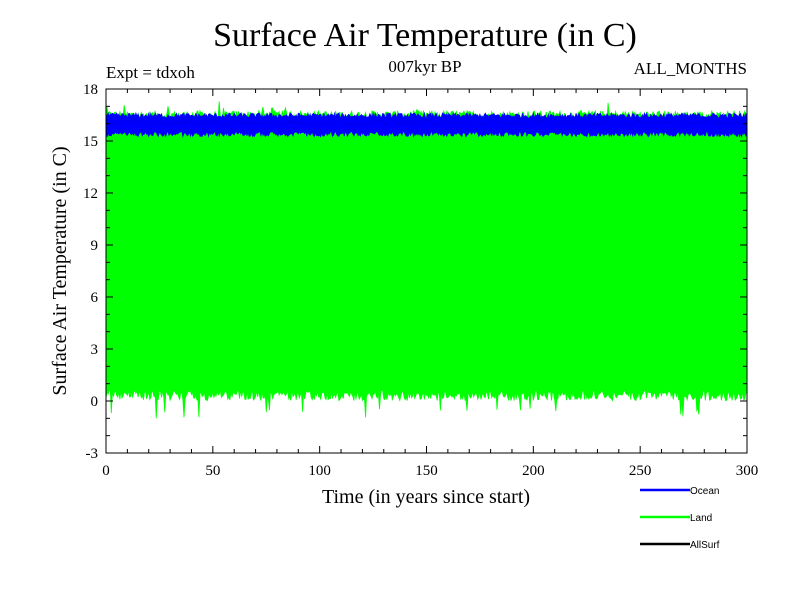 The image size is (800, 600). What do you see at coordinates (212, 471) in the screenshot?
I see `x-tick-label: 50` at bounding box center [212, 471].